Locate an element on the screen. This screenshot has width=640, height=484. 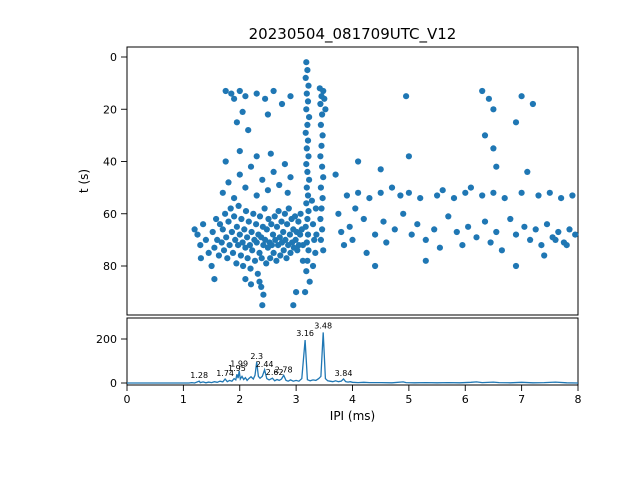
peak-annotation: 2.62 is located at coordinates (275, 372).